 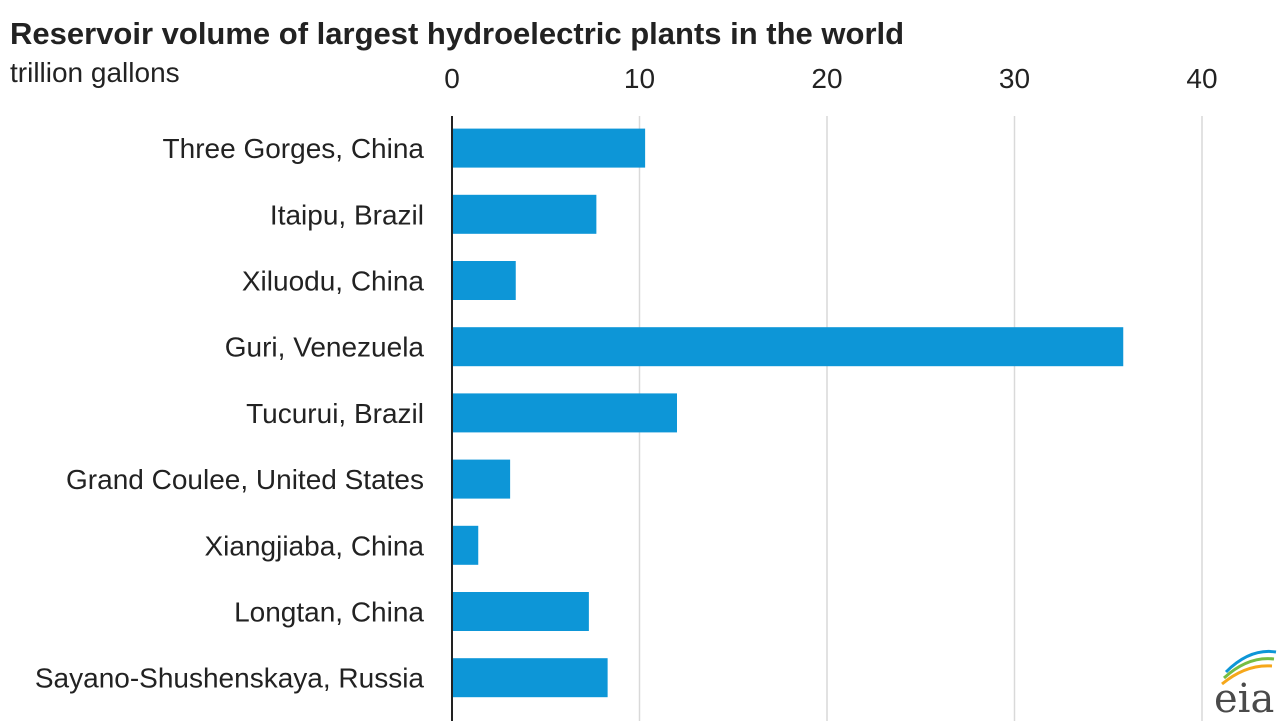 I want to click on category-label: Itaipu, Brazil, so click(x=347, y=214).